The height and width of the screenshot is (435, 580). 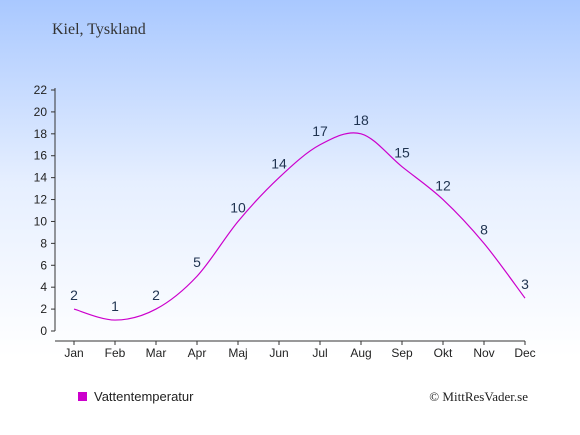 I want to click on credit-text: © MittResVader.se, so click(x=478, y=396).